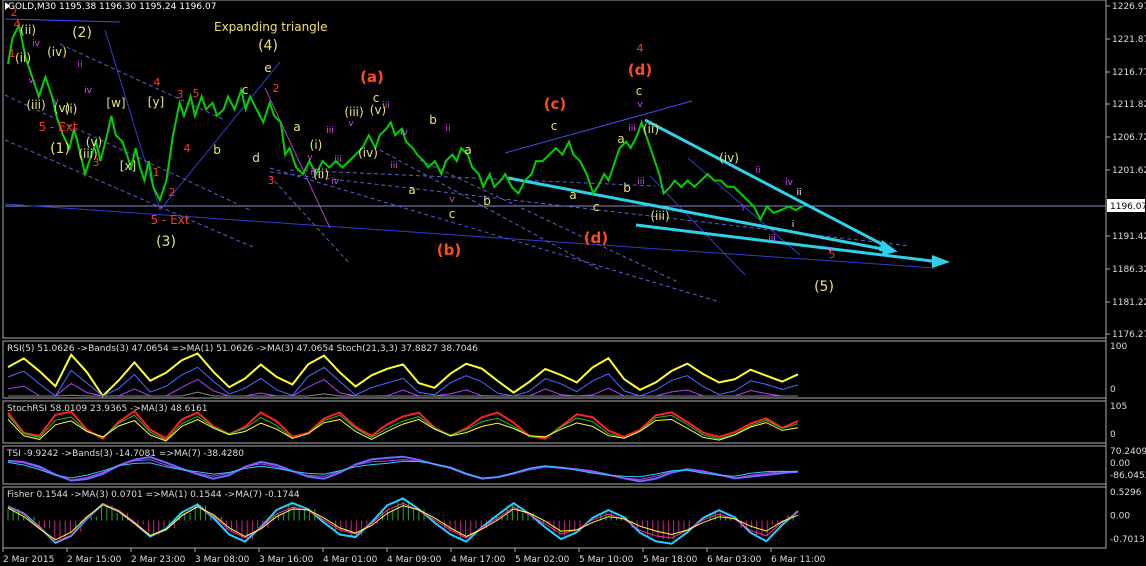  What do you see at coordinates (606, 560) in the screenshot?
I see `time-tick-label: 5 Mar 10:00` at bounding box center [606, 560].